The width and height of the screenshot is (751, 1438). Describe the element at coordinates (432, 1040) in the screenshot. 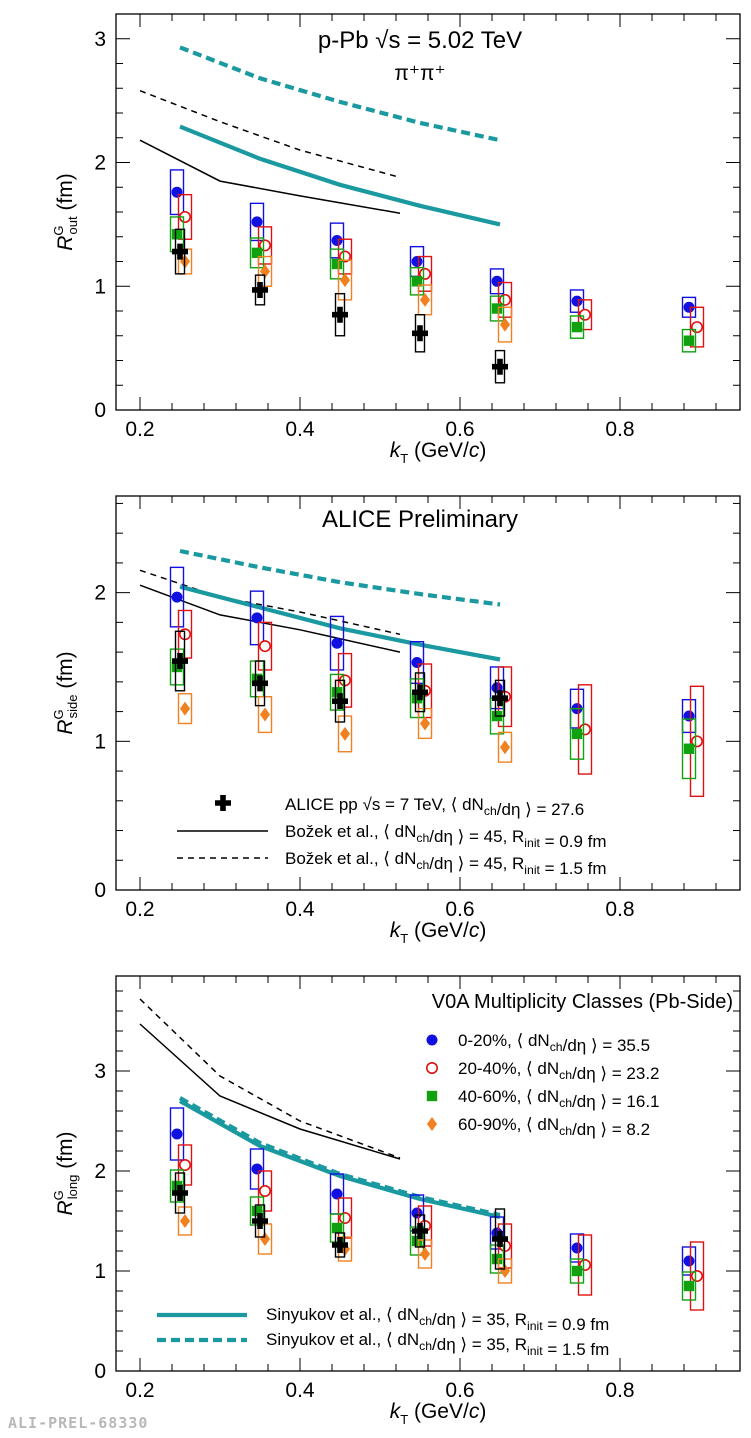

I see `legend-marker` at that location.